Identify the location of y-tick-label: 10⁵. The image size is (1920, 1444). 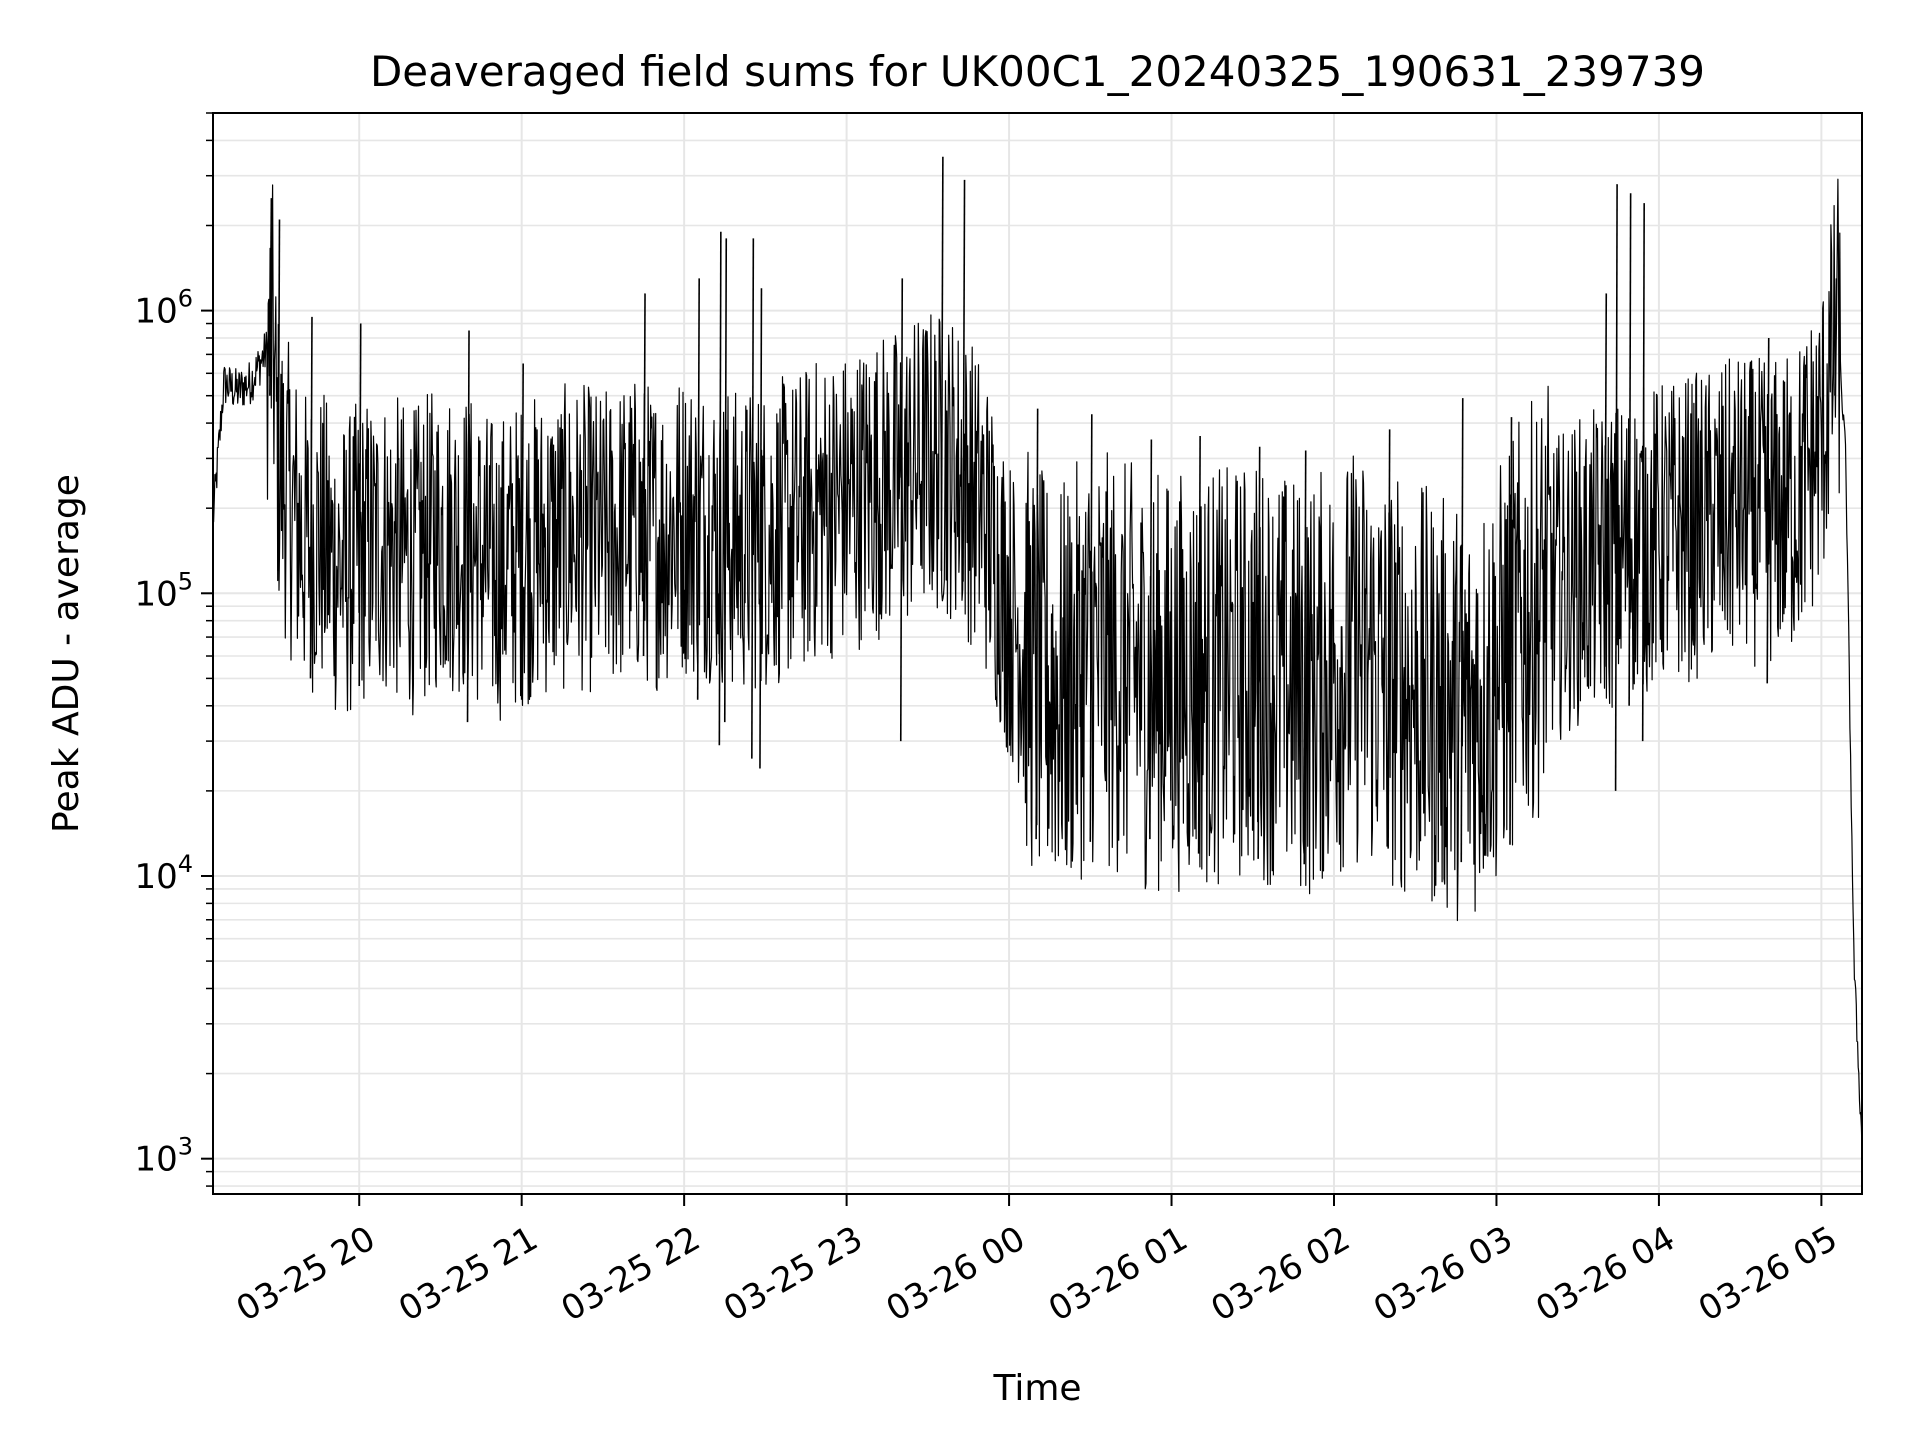
(163, 590).